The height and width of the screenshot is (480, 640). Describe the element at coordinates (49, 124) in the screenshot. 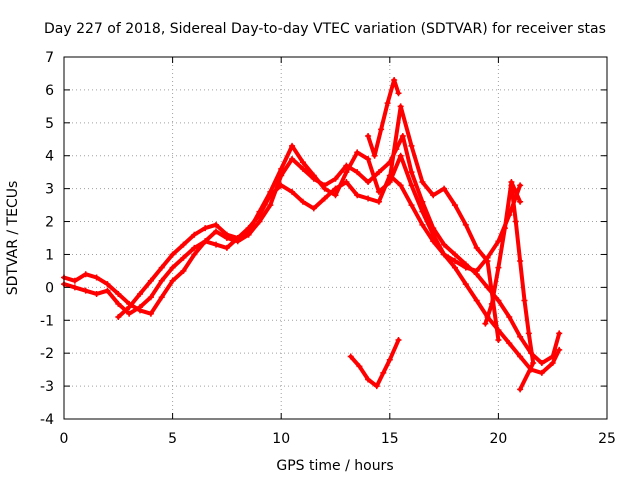

I see `y-tick-label: 5` at that location.